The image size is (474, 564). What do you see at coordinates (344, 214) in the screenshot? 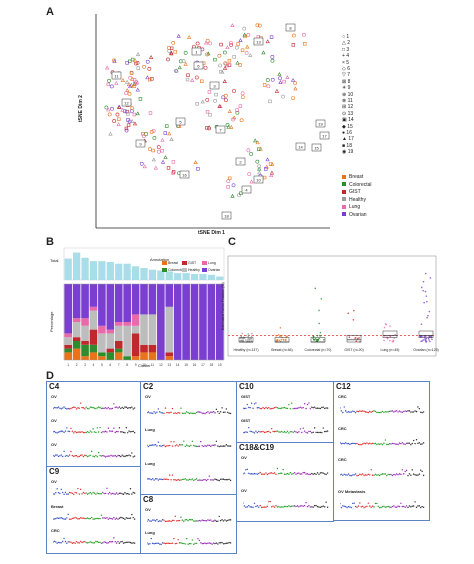
I see `legend-swatch` at bounding box center [344, 214].